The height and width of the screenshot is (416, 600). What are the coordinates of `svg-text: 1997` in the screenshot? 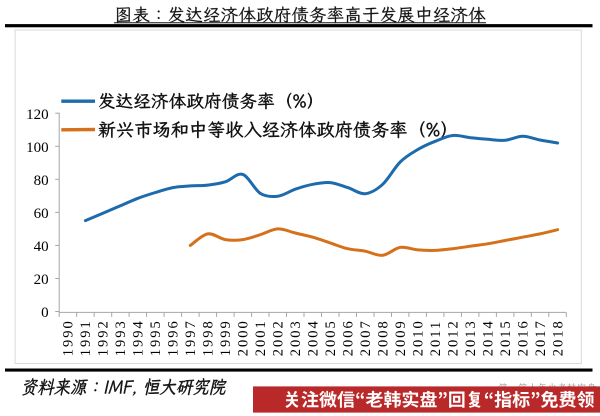 It's located at (191, 337).